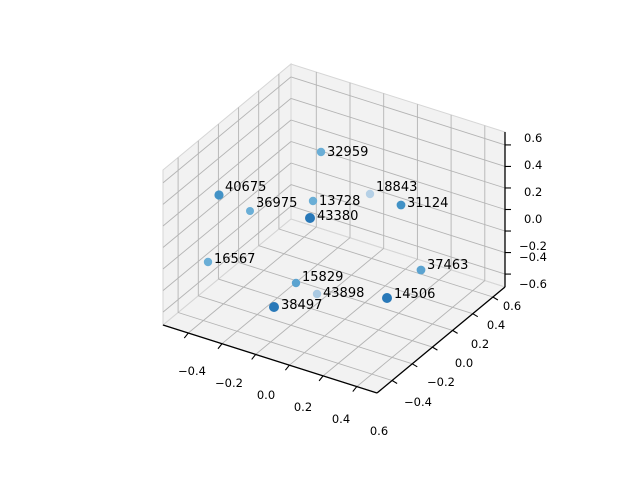  What do you see at coordinates (447, 265) in the screenshot?
I see `data-point-label: 37463` at bounding box center [447, 265].